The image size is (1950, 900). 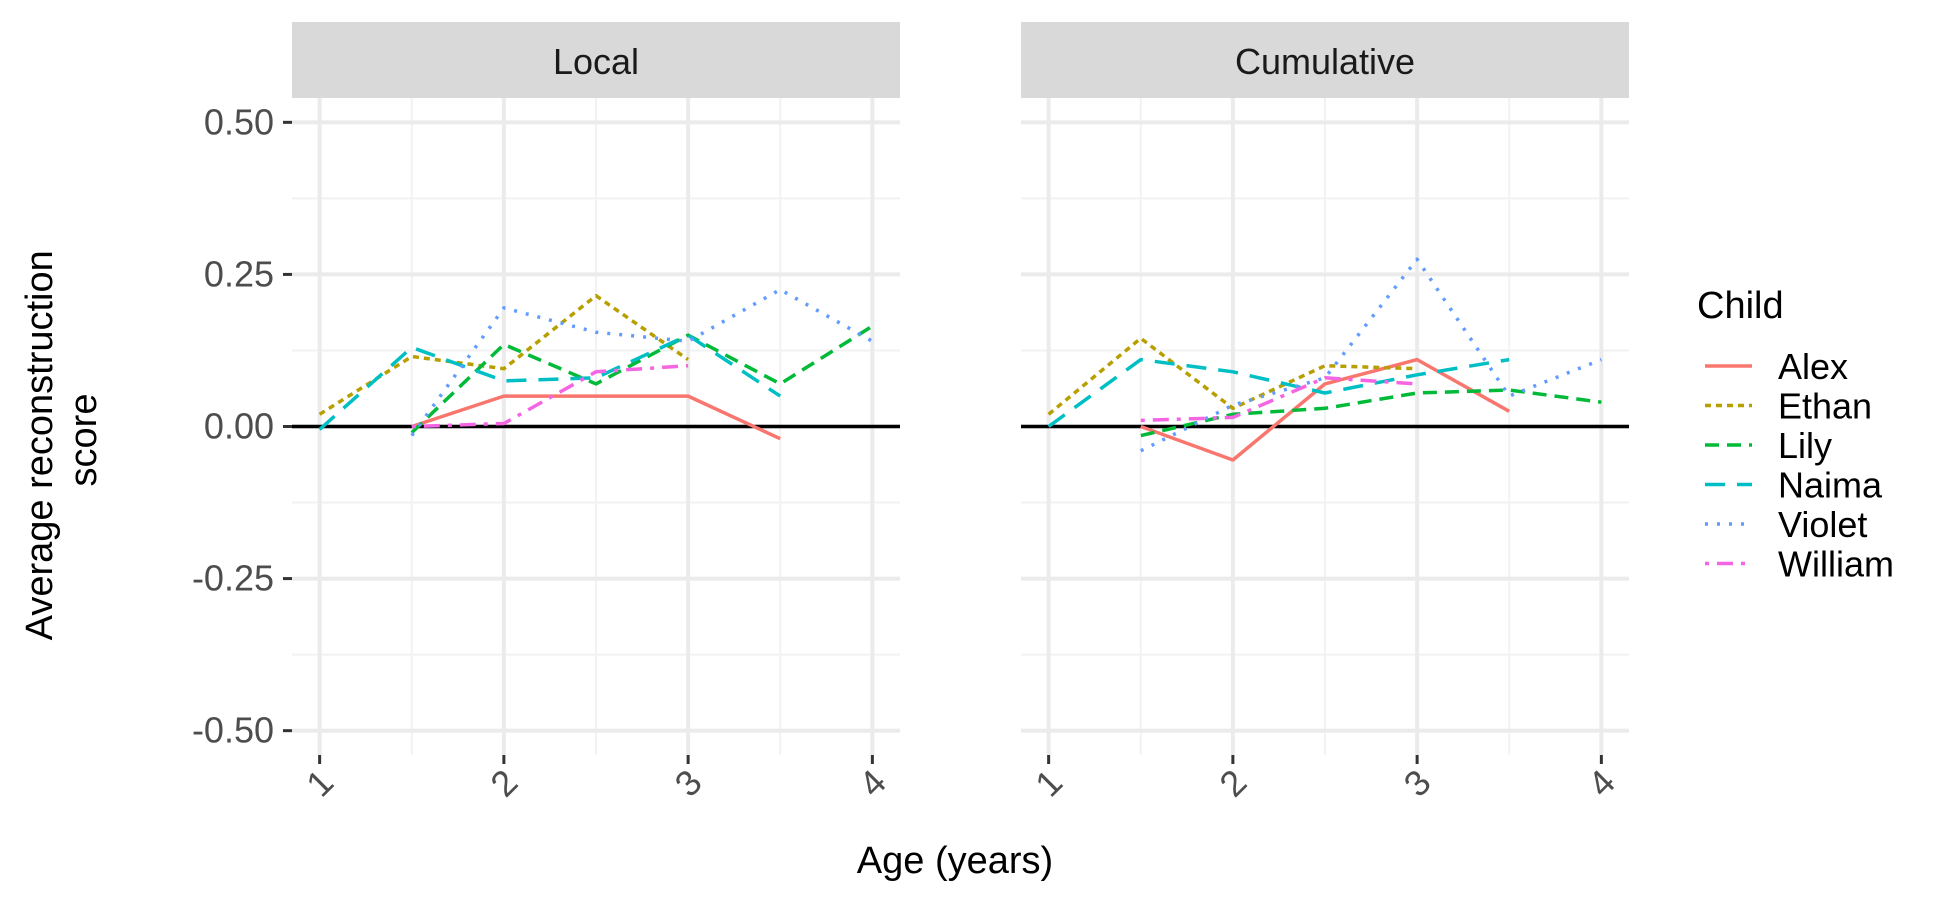 I want to click on facet-strip-label: Cumulative, so click(x=1325, y=61).